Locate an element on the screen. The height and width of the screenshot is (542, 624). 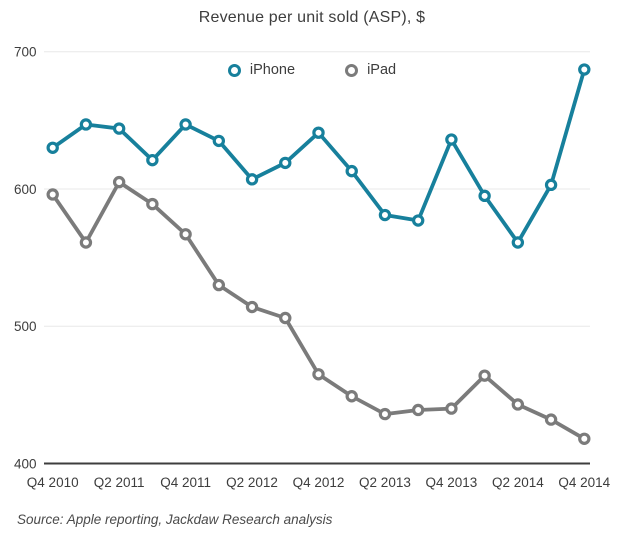
x-tick-label: Q4 2011 is located at coordinates (185, 482).